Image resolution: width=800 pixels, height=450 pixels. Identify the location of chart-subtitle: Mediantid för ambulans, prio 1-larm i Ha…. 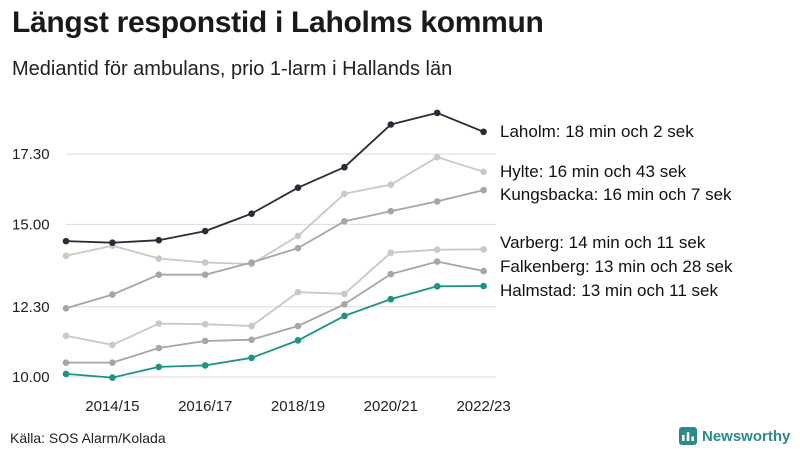
(232, 69).